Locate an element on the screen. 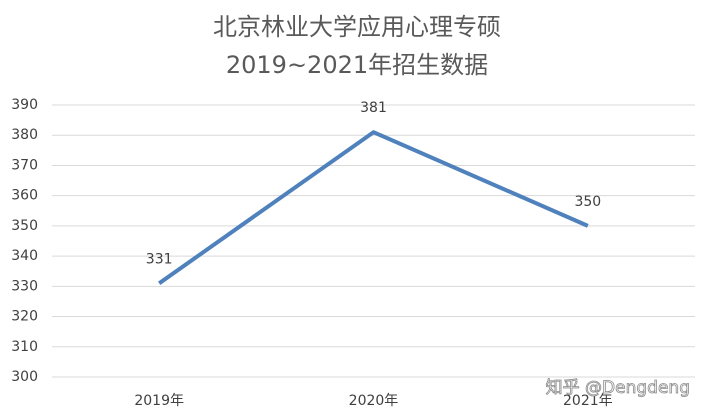 Image resolution: width=704 pixels, height=420 pixels. y-tick-label: 360 is located at coordinates (24, 196).